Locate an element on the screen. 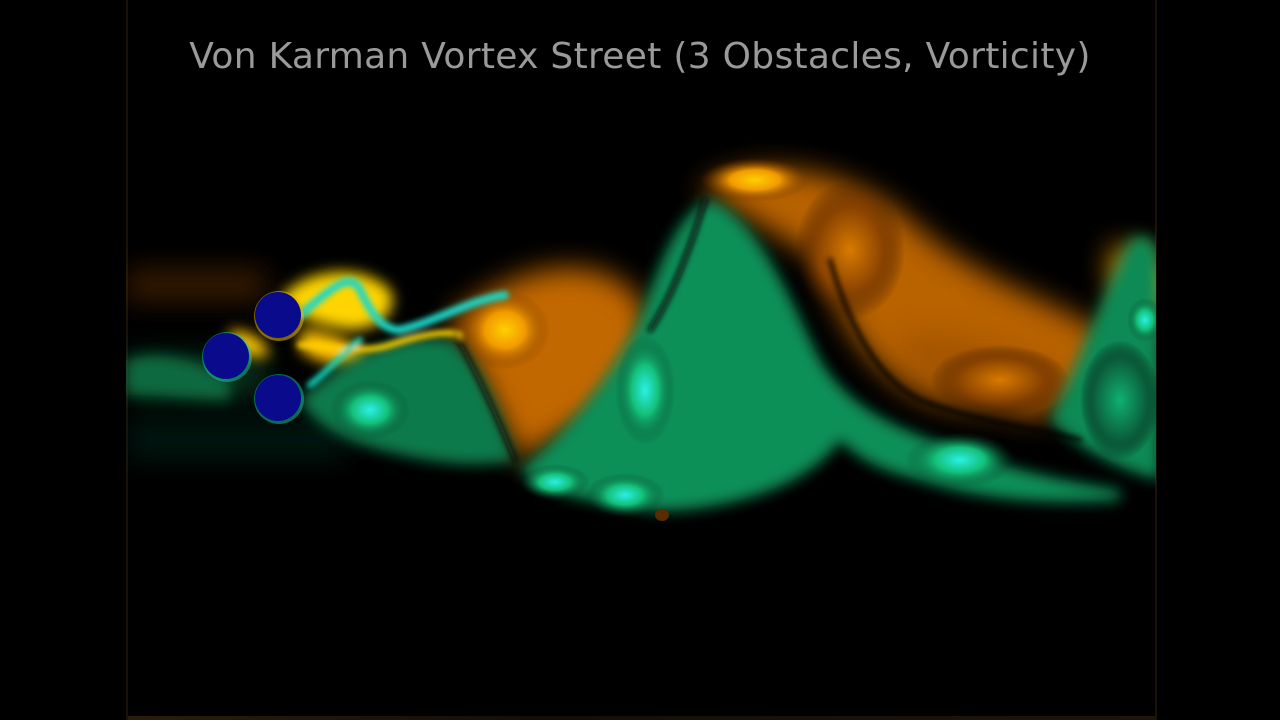  small-vortex is located at coordinates (662, 515).